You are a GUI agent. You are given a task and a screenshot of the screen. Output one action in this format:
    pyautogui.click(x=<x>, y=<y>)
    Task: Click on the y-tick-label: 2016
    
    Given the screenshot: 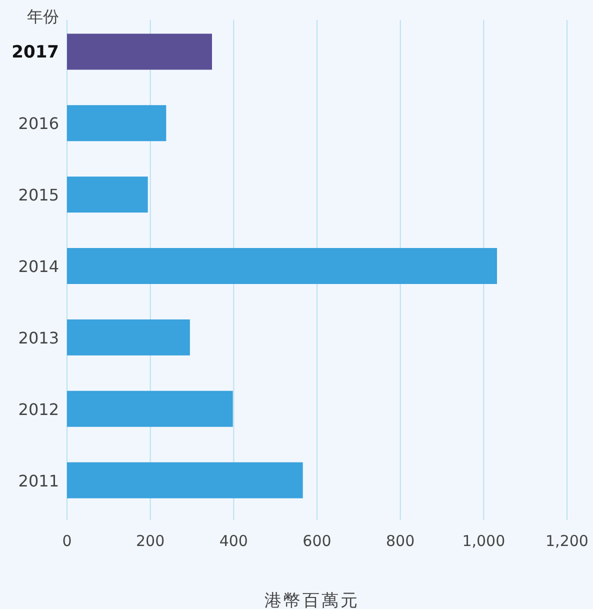 What is the action you would take?
    pyautogui.click(x=38, y=124)
    